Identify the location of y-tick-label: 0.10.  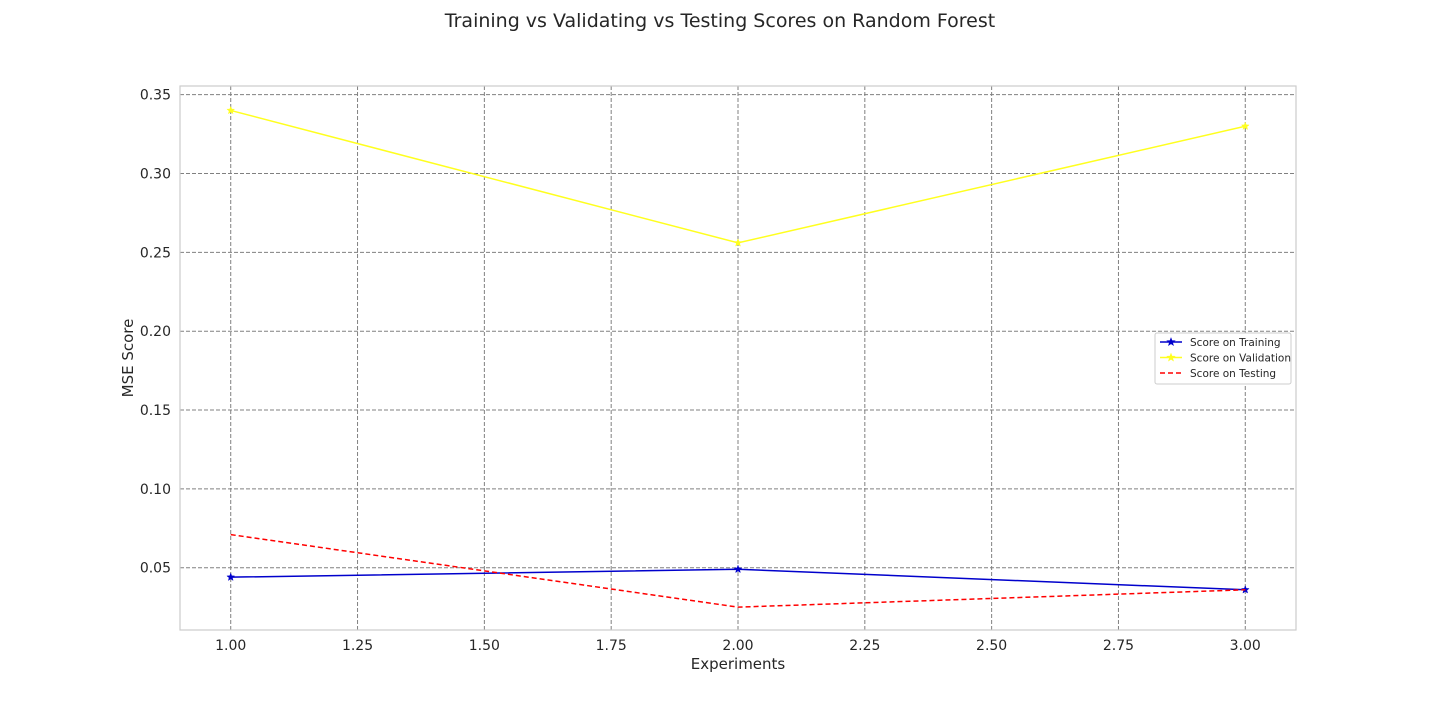
(155, 490).